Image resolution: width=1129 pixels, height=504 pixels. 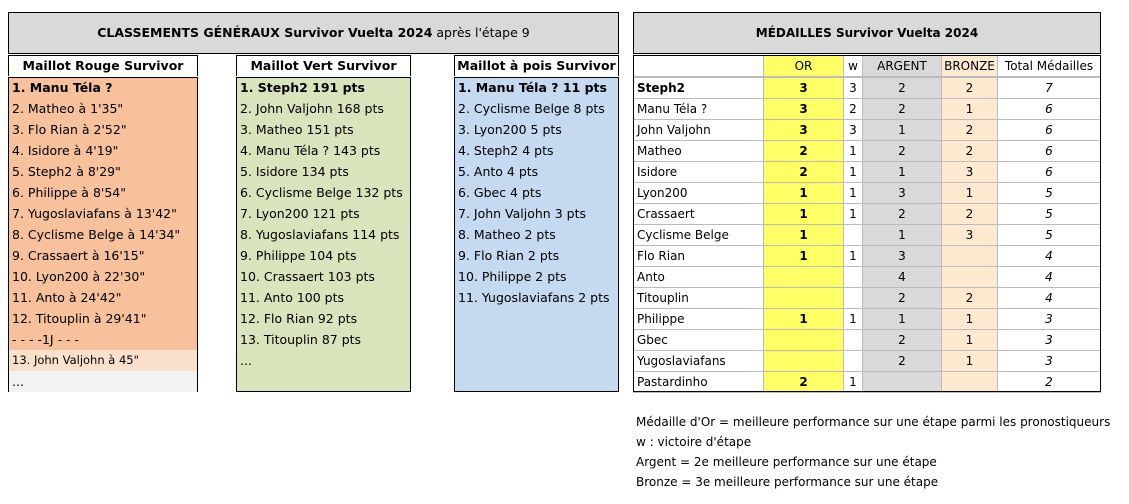 What do you see at coordinates (96, 234) in the screenshot?
I see `ranking-item: 8. Cyclisme Belge à 14'34"` at bounding box center [96, 234].